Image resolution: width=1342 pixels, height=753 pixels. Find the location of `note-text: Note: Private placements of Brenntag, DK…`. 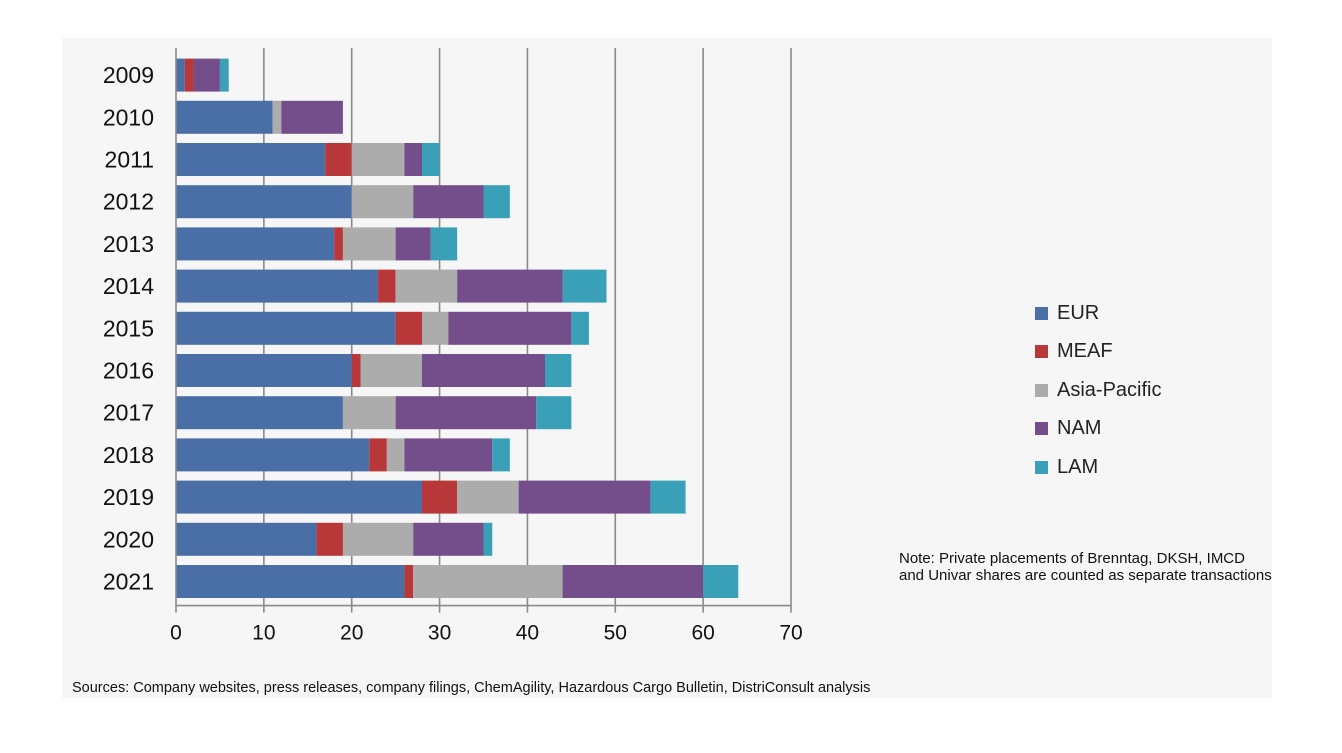

note-text: Note: Private placements of Brenntag, DK… is located at coordinates (1119, 567).